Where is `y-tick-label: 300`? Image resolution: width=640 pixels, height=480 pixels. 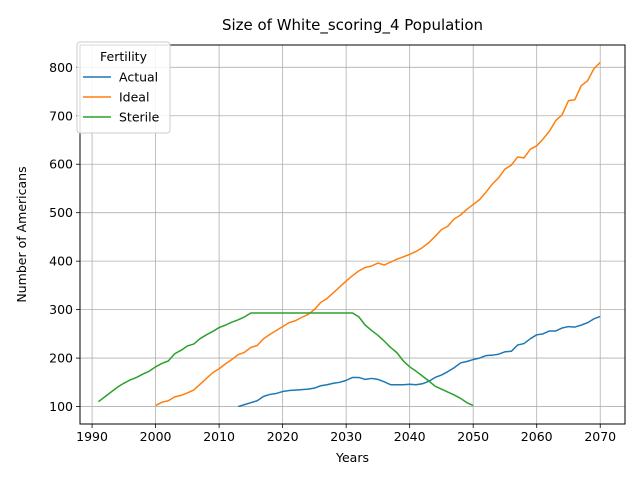 y-tick-label: 300 is located at coordinates (61, 309).